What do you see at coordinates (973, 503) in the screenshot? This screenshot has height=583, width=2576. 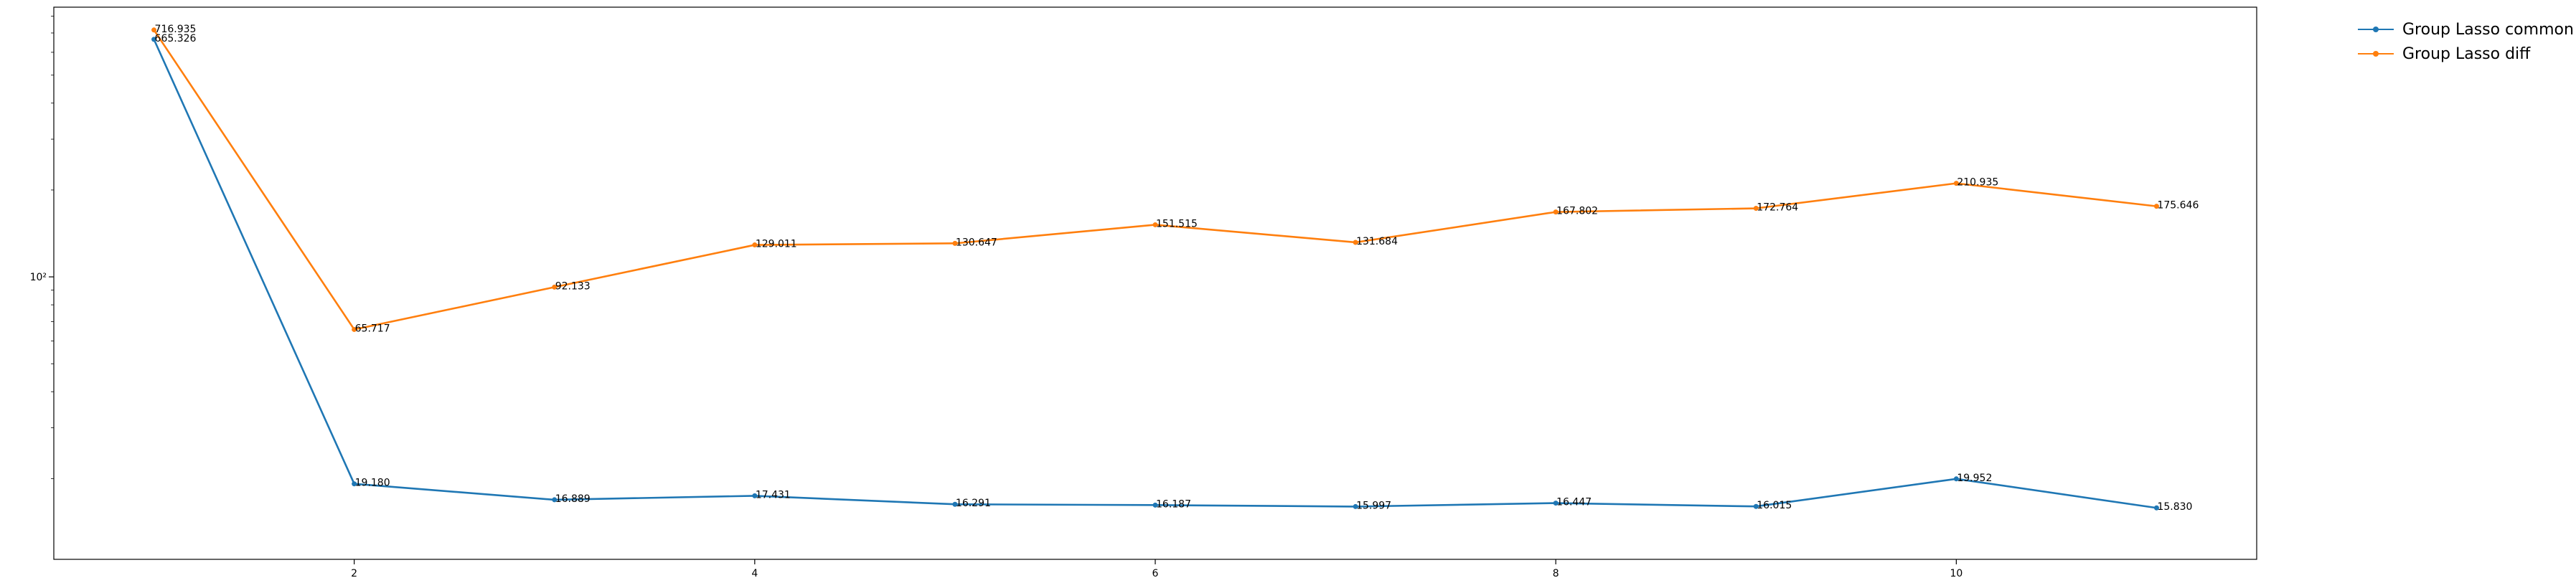 I see `data-label: 16.291` at bounding box center [973, 503].